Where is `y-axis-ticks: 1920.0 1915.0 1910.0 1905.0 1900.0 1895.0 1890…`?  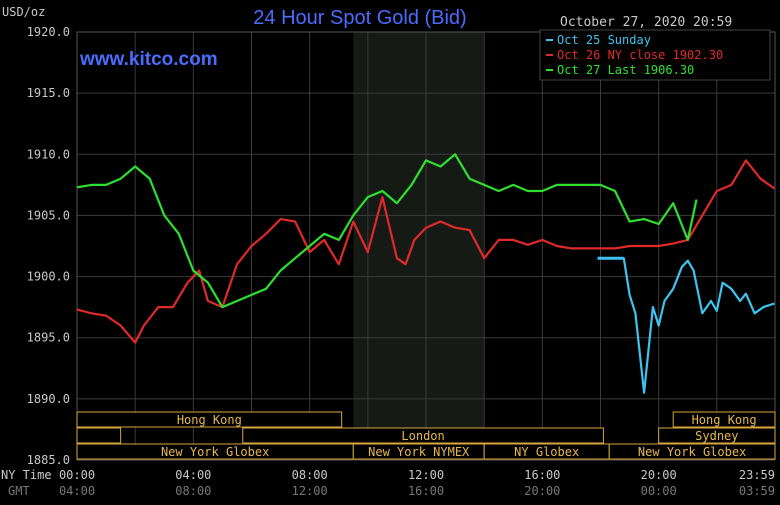 y-axis-ticks: 1920.0 1915.0 1910.0 1905.0 1900.0 1895.0 1890… is located at coordinates (48, 246).